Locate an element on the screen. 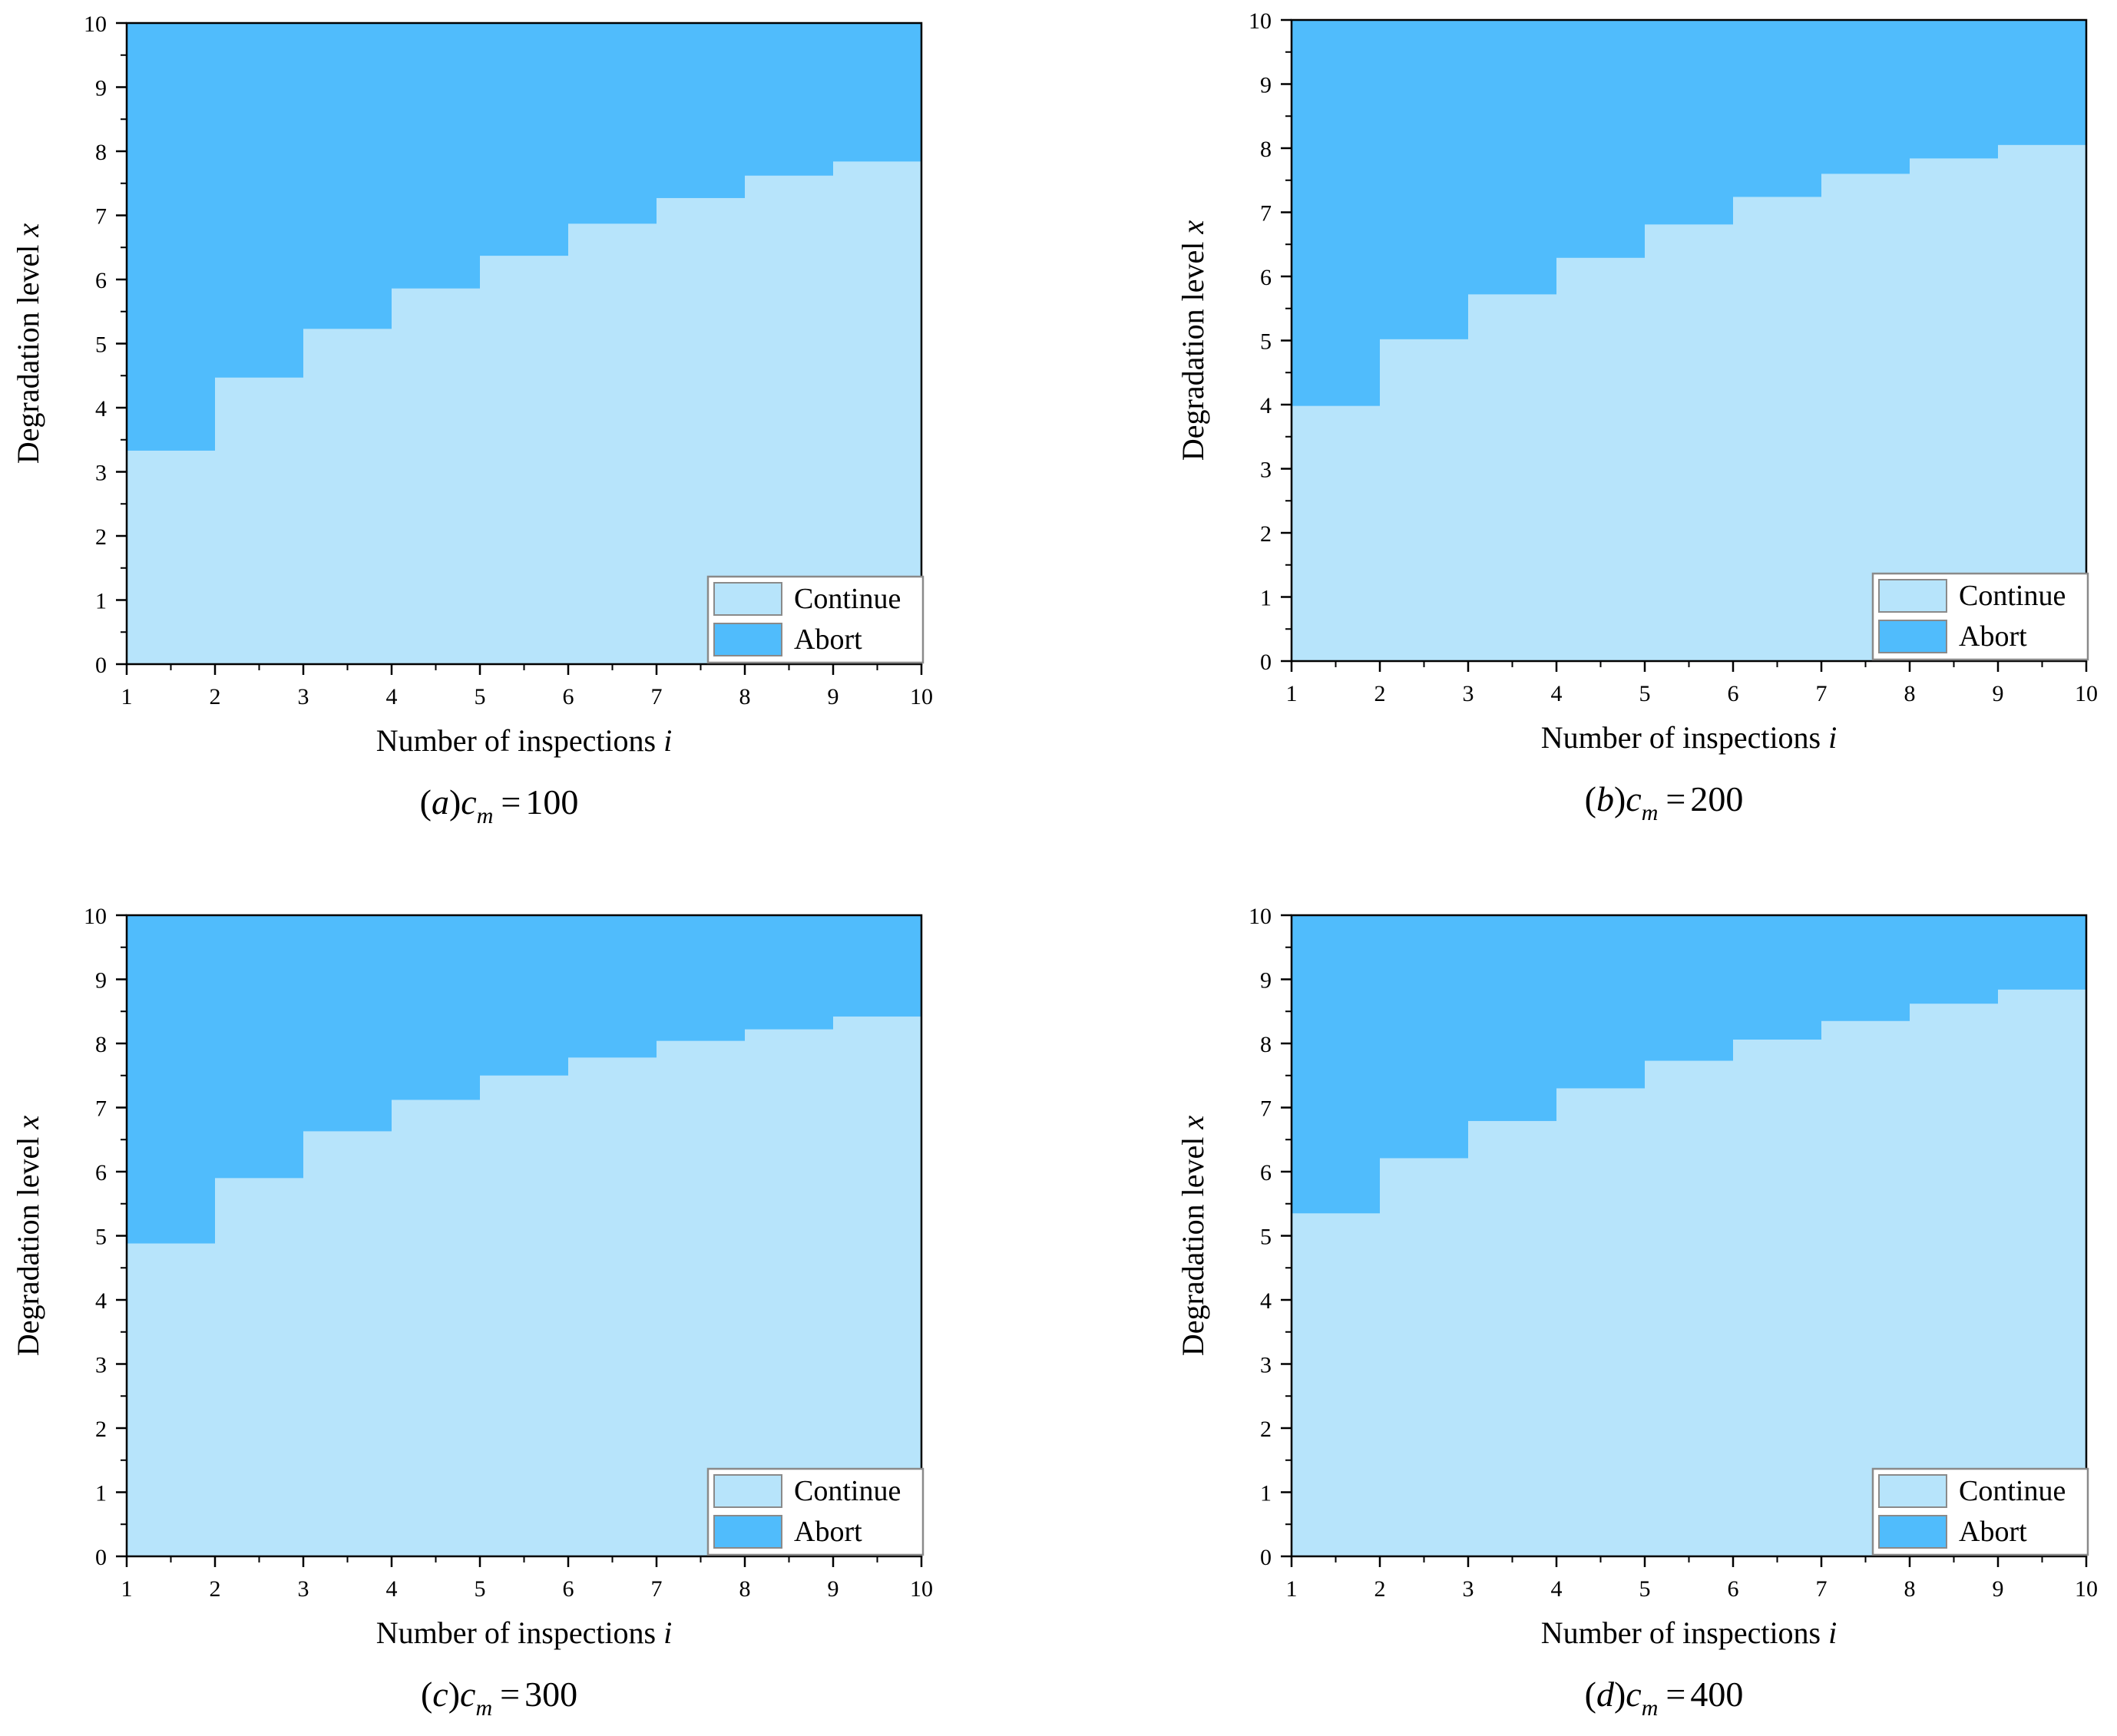  panel-caption: (a)cm = 100 is located at coordinates (499, 805).